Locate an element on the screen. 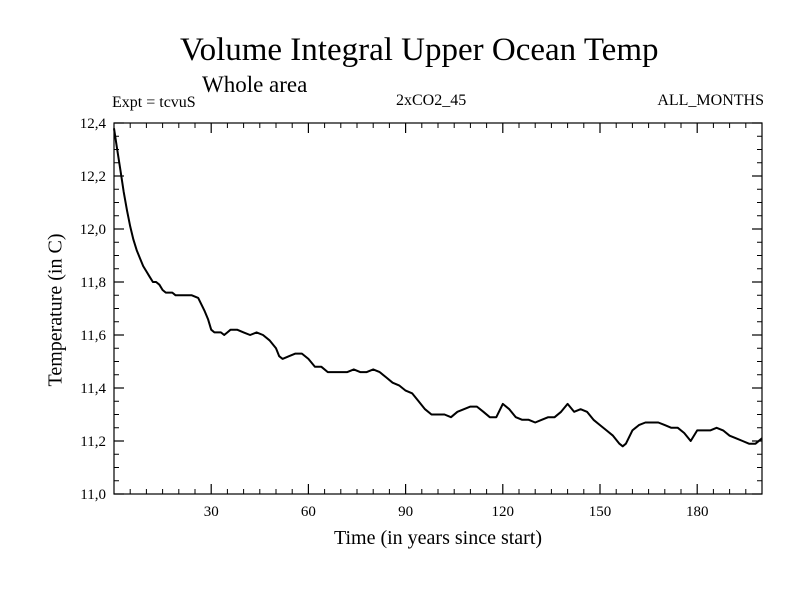 This screenshot has width=800, height=600. x-tick-label: 180 is located at coordinates (697, 512).